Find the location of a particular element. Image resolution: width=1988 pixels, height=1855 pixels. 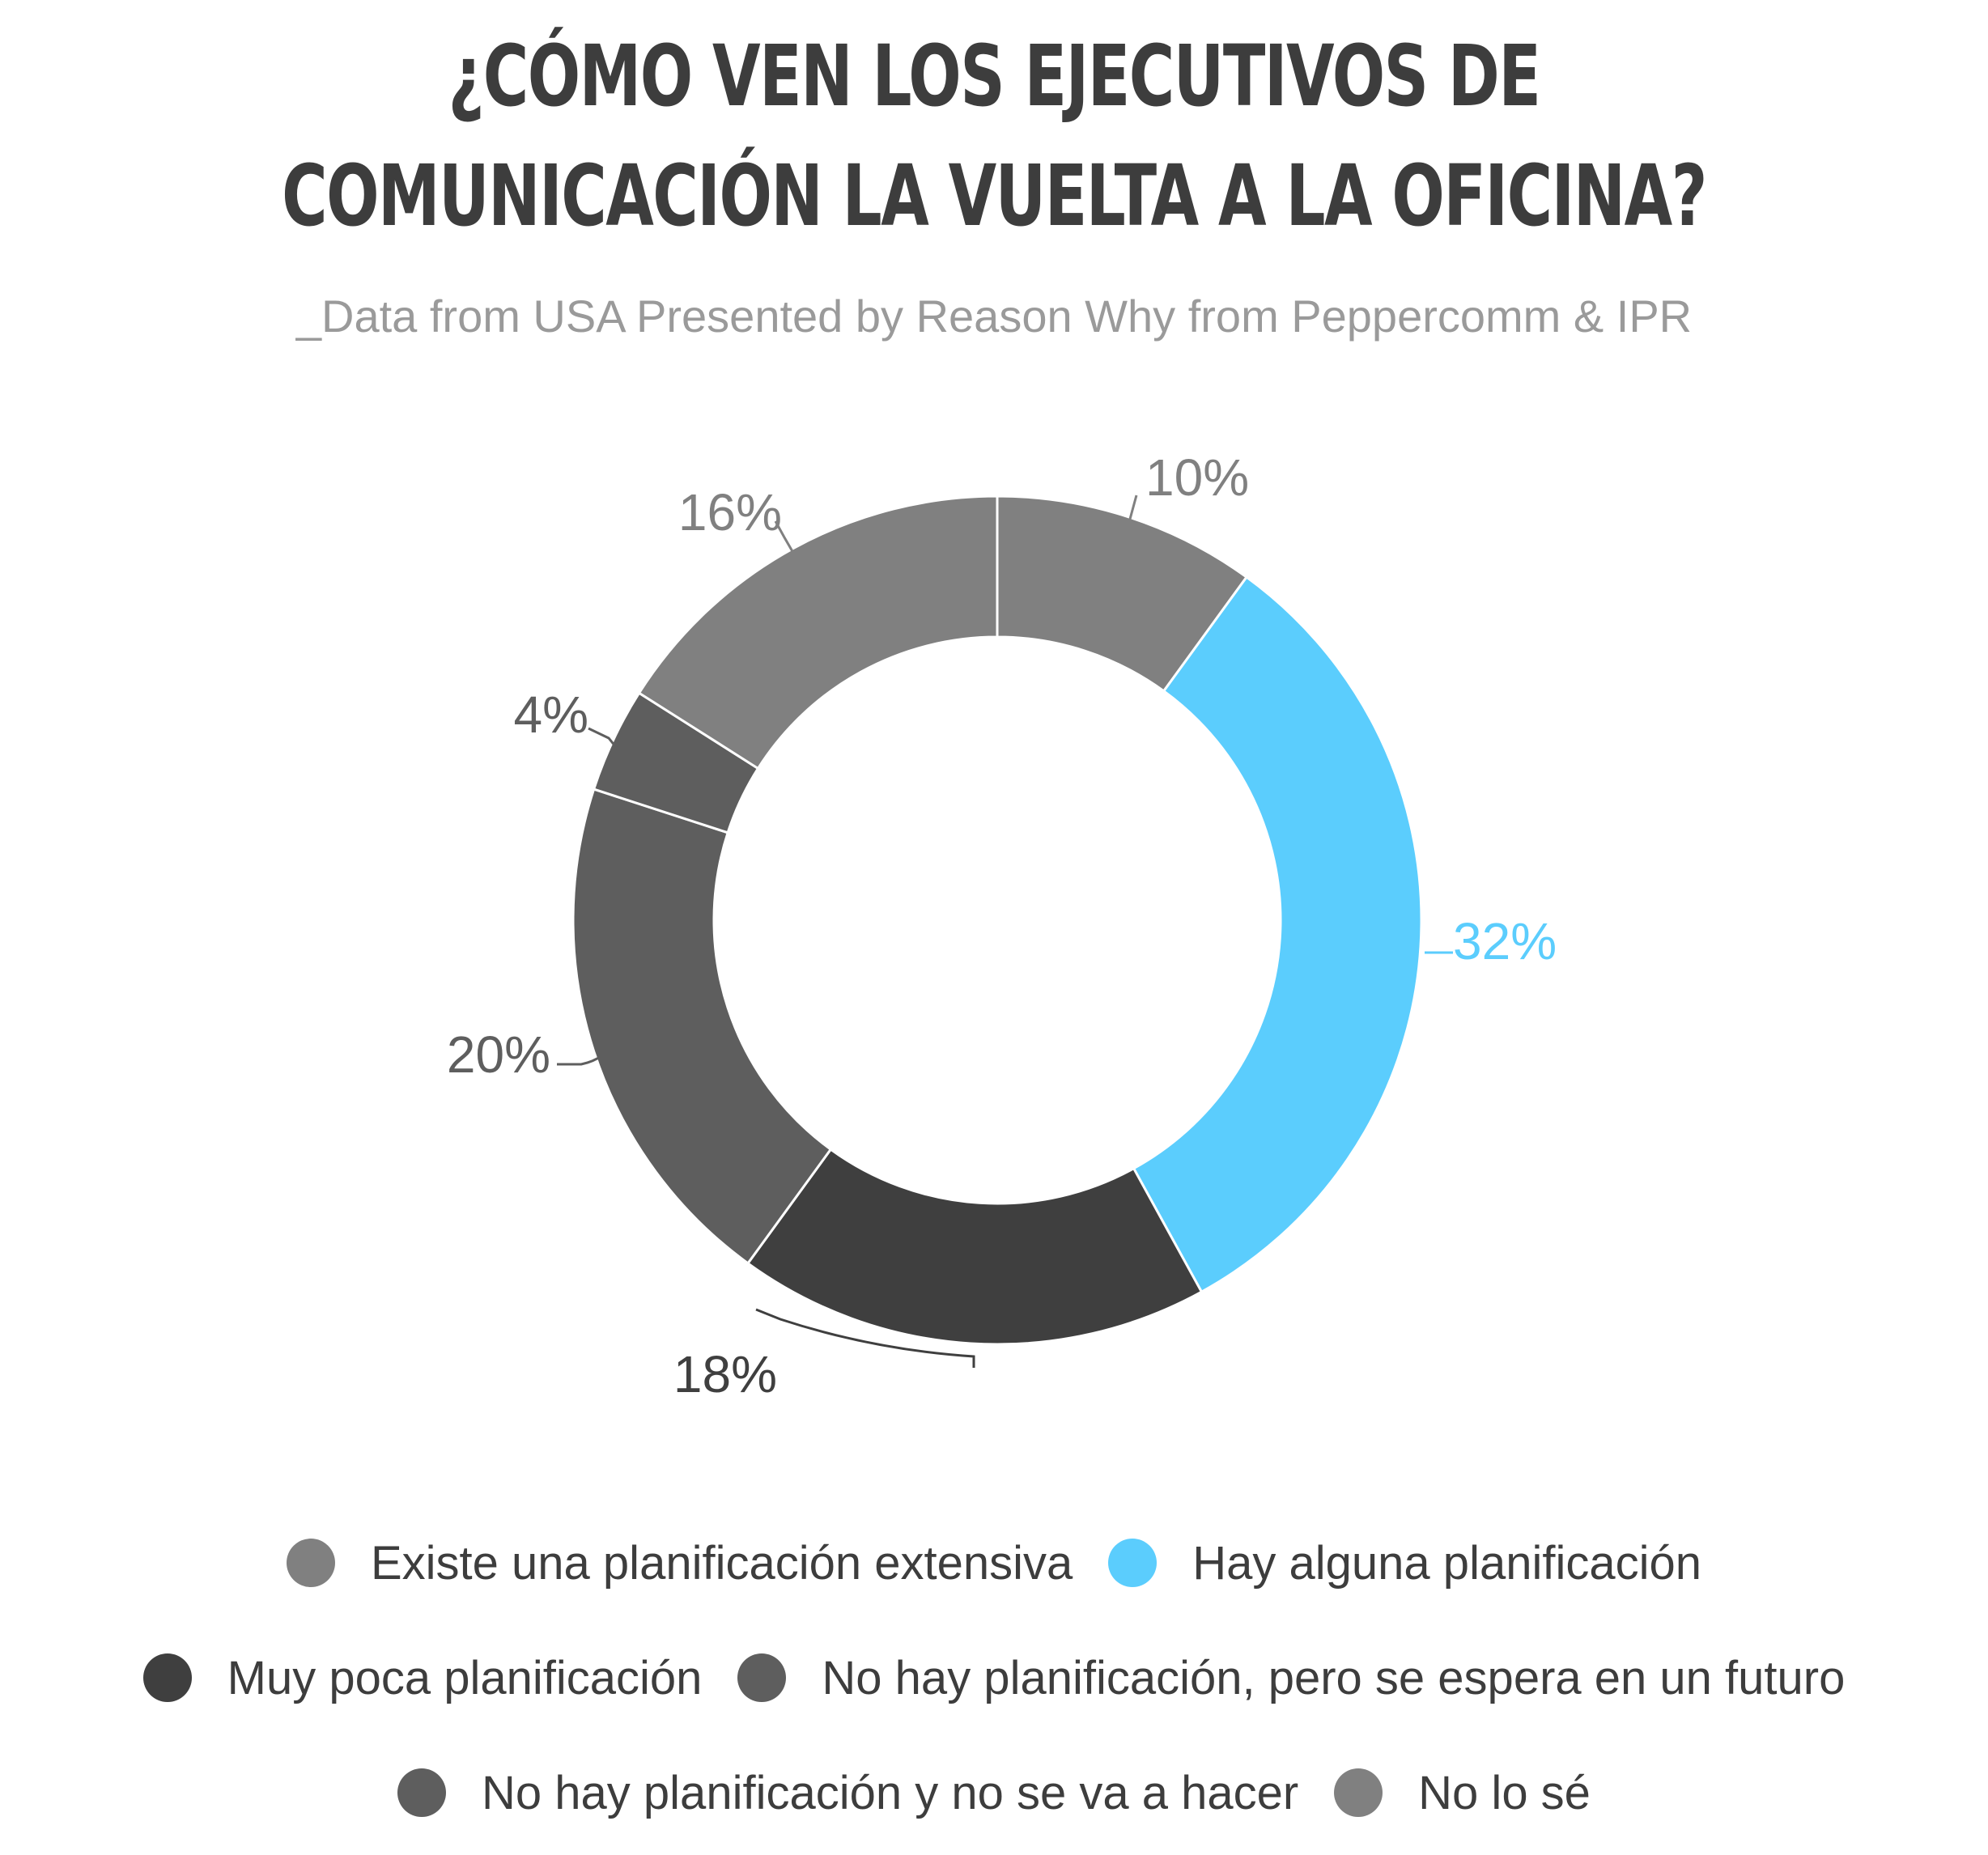

legend-item: Hay alguna planificación is located at coordinates (1404, 1563).